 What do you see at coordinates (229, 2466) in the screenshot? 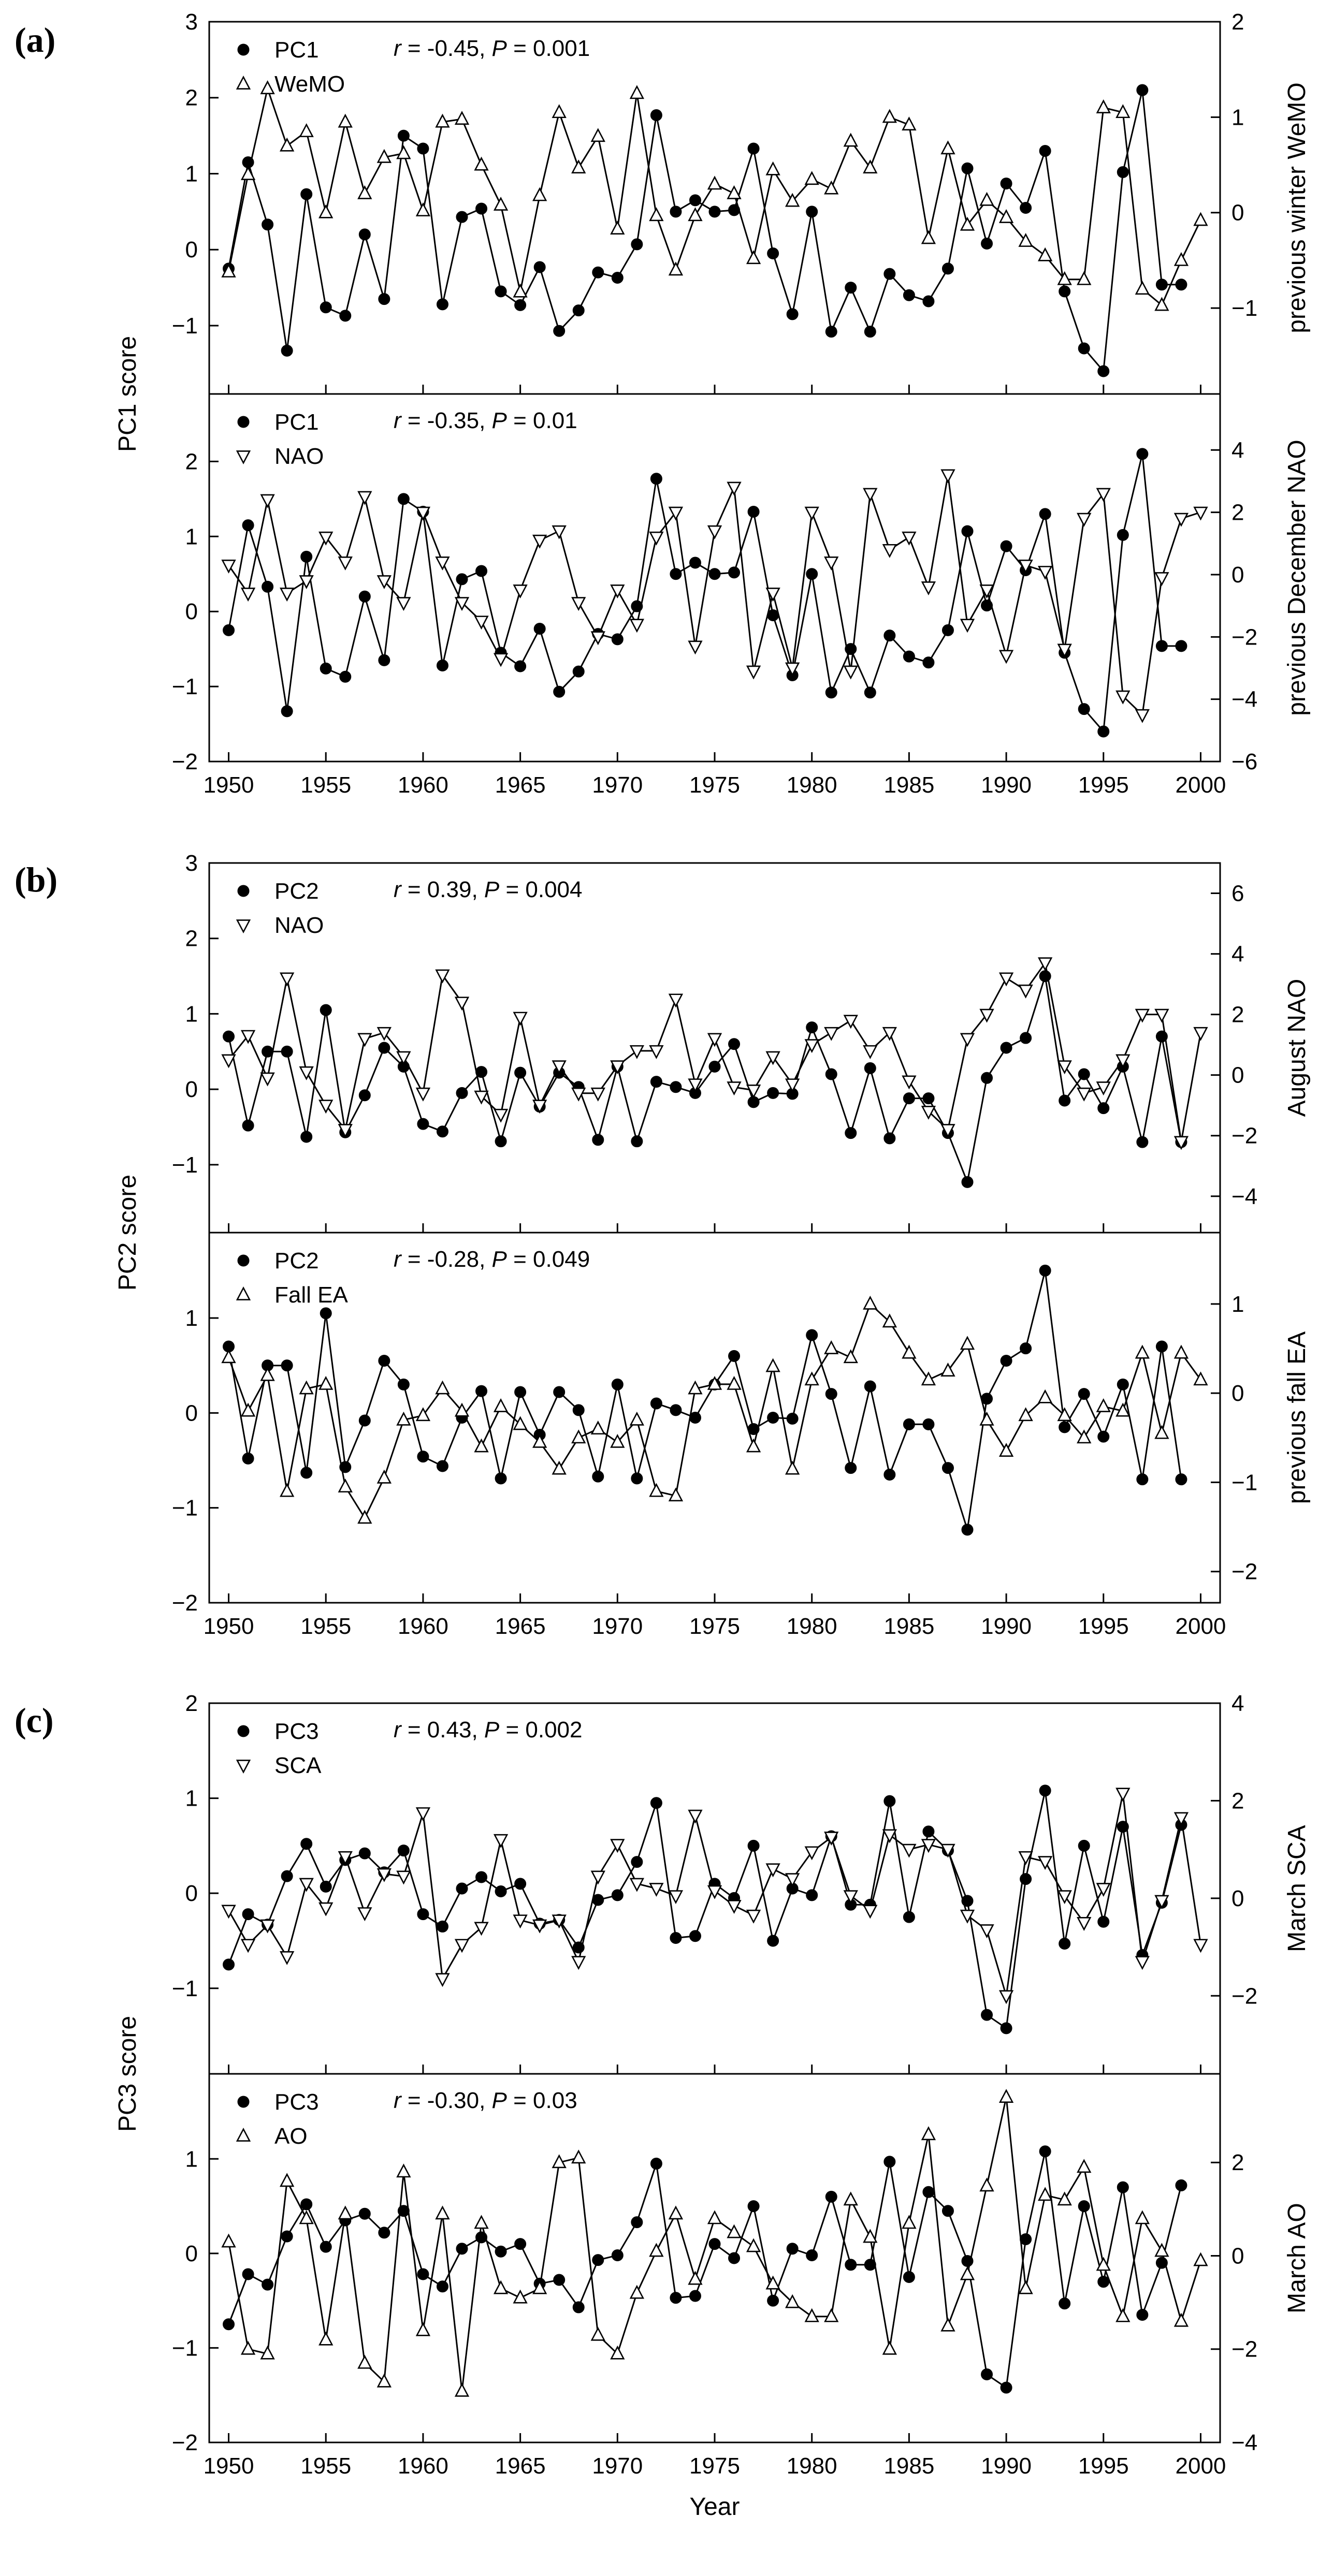
I see `x-tick-label: 1950` at bounding box center [229, 2466].